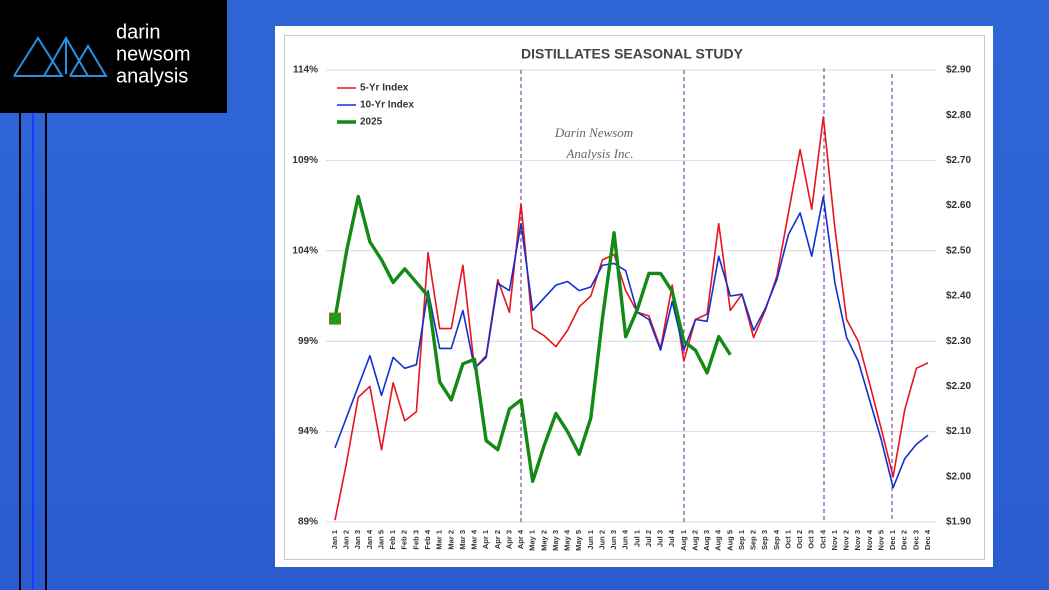 The width and height of the screenshot is (1049, 590). What do you see at coordinates (439, 540) in the screenshot?
I see `x-tick-label: Mar 1` at bounding box center [439, 540].